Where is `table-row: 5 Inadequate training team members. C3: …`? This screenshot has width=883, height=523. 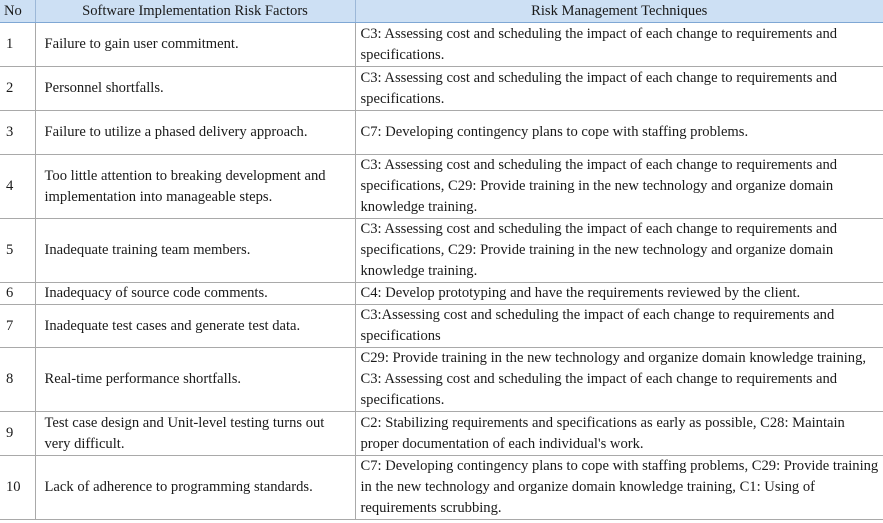 table-row: 5 Inadequate training team members. C3: … is located at coordinates (441, 250).